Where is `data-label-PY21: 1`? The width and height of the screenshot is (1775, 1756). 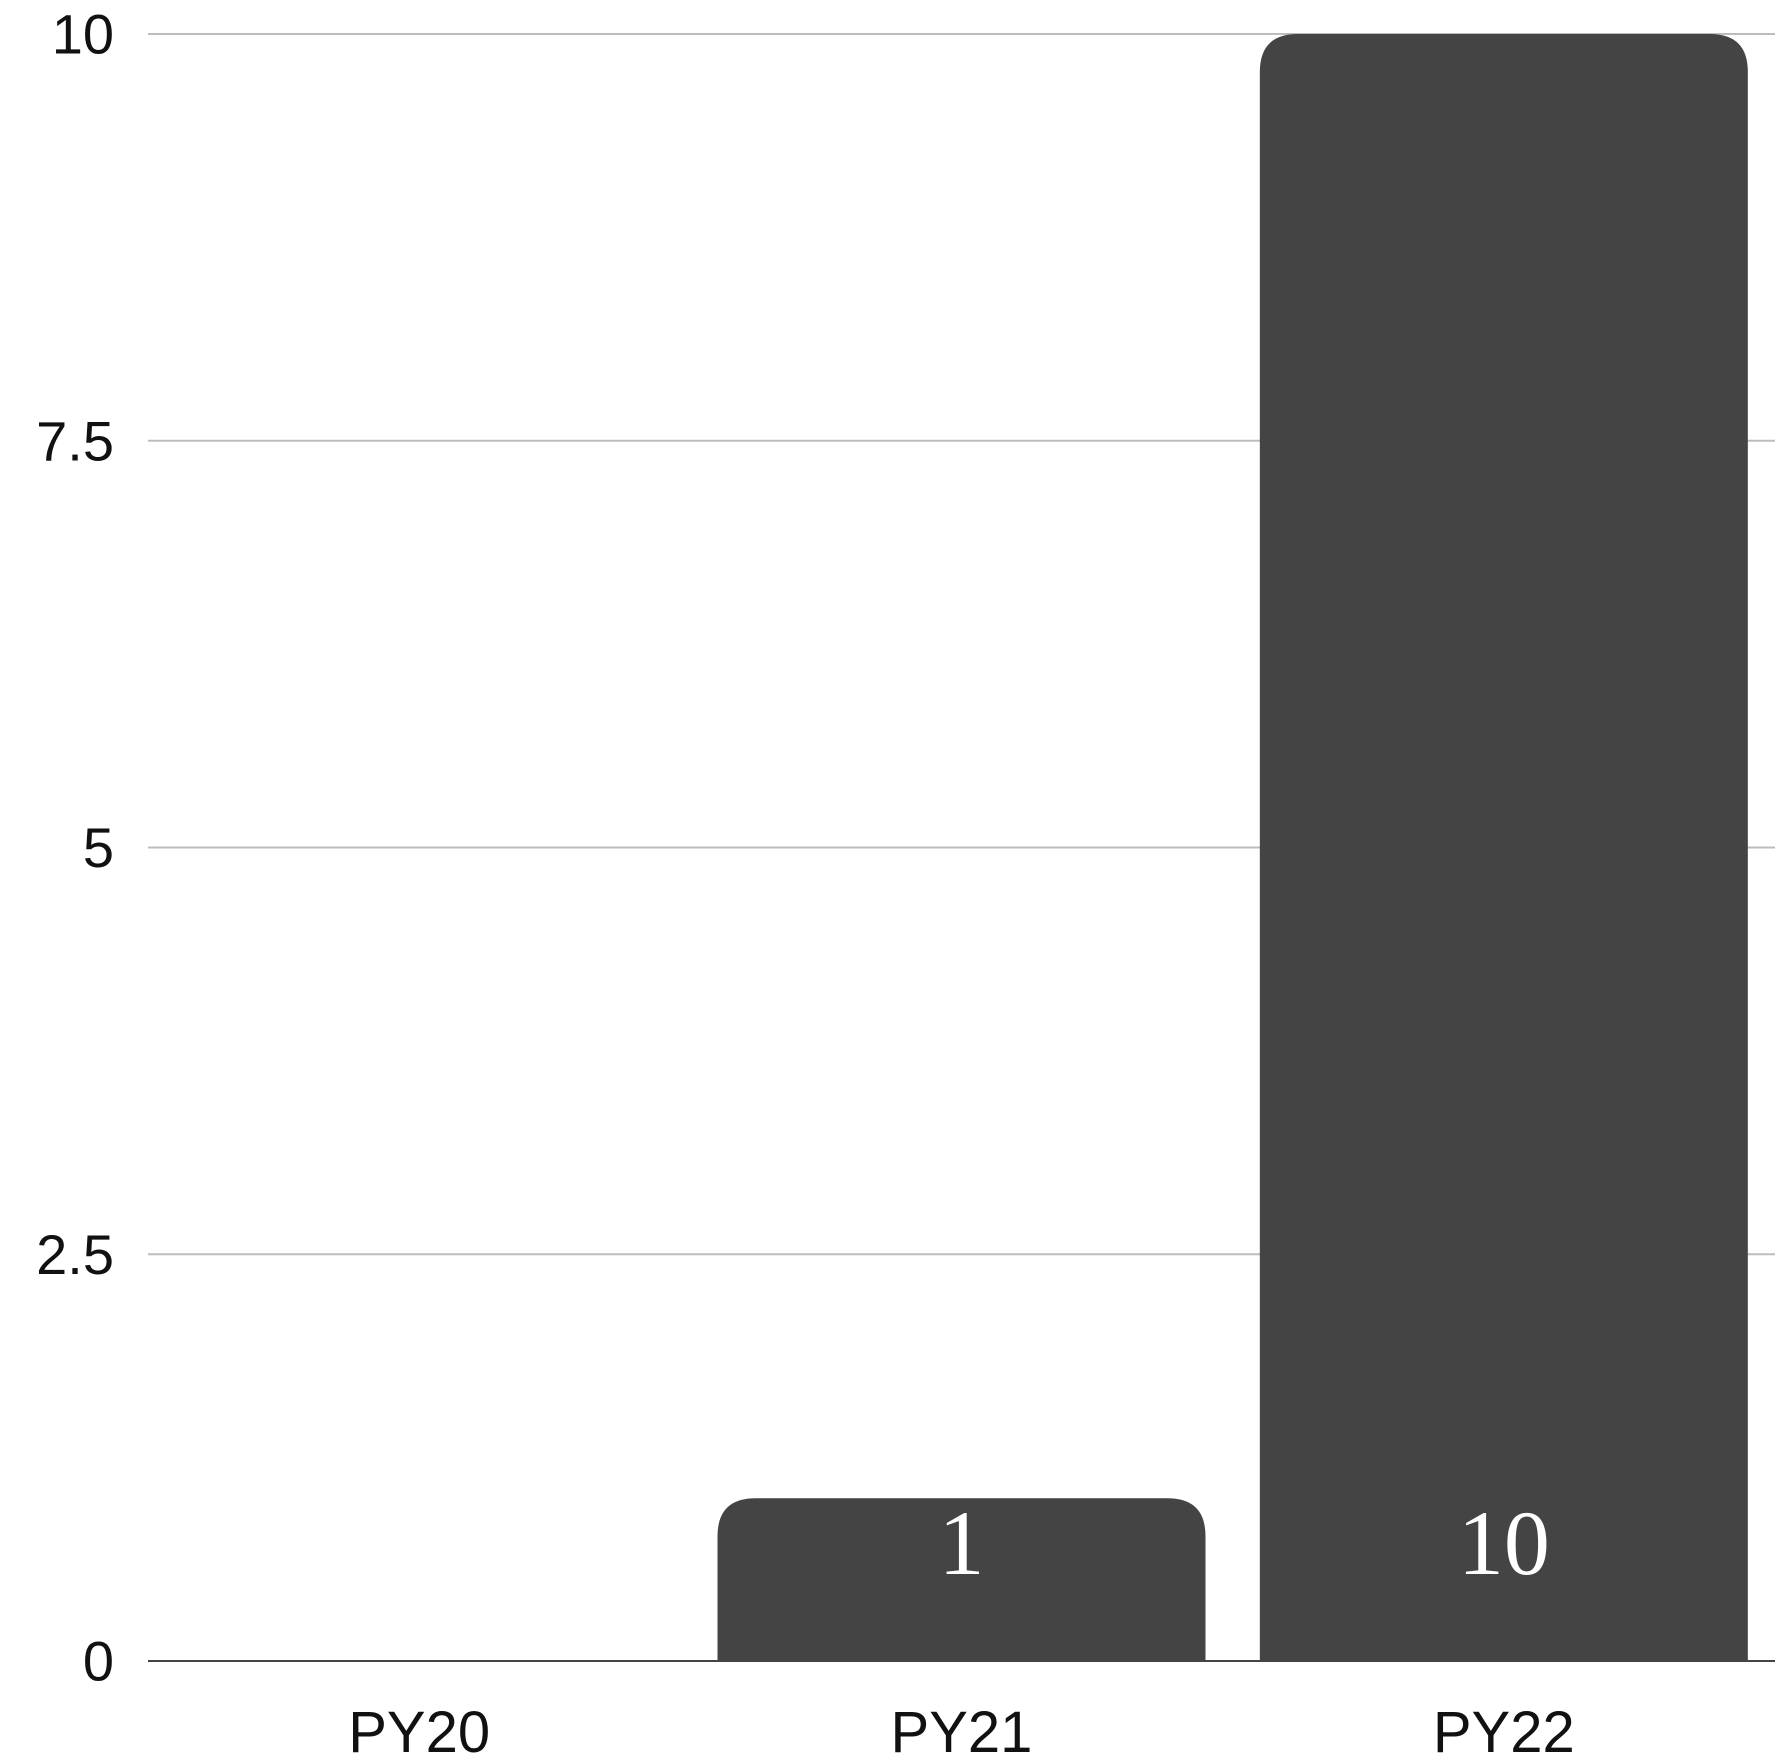 data-label-PY21: 1 is located at coordinates (962, 1543).